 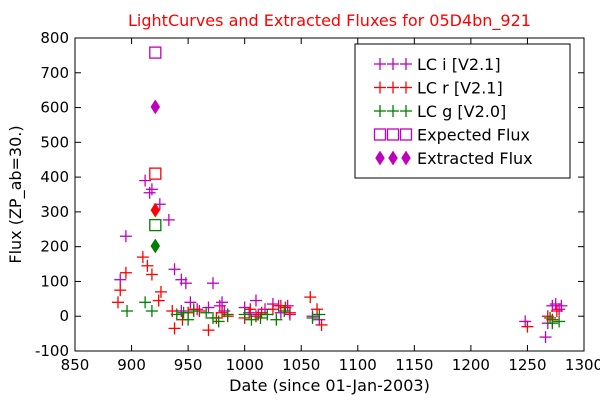 I want to click on y-tick-label: 500, so click(x=54, y=142).